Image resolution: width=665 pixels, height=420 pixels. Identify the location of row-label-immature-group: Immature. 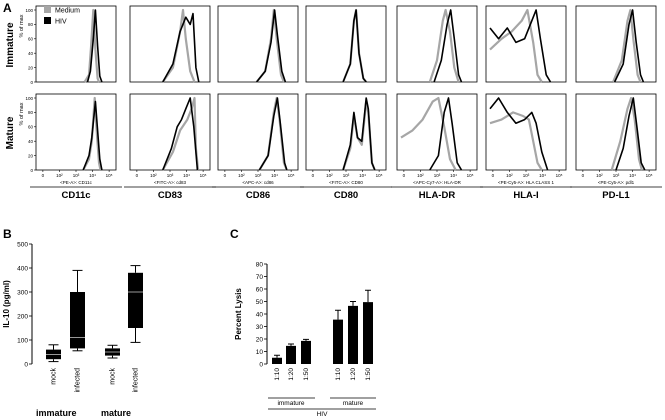
(10, 44).